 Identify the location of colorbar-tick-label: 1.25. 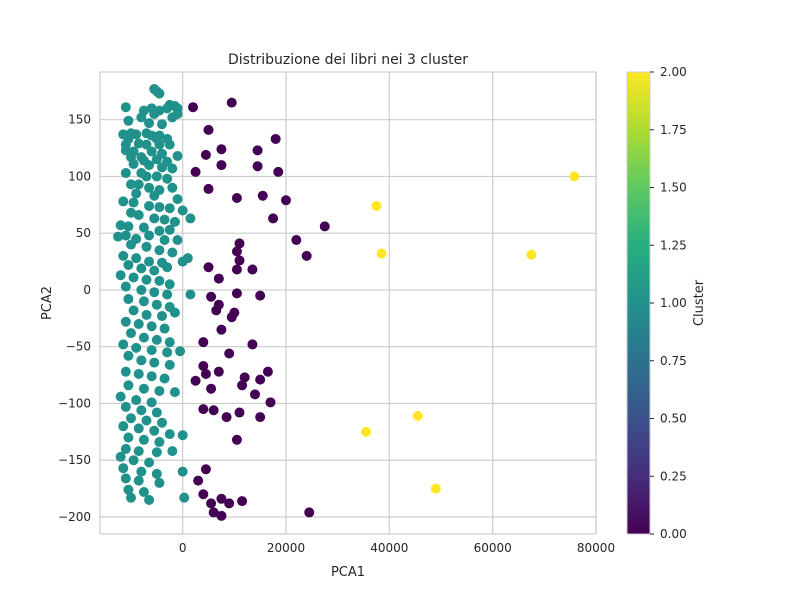
(673, 245).